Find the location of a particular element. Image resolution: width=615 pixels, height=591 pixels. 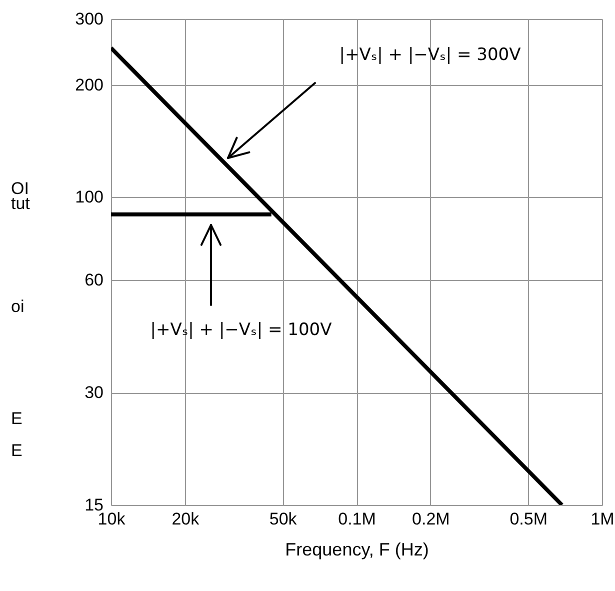

text: oi is located at coordinates (17, 306).